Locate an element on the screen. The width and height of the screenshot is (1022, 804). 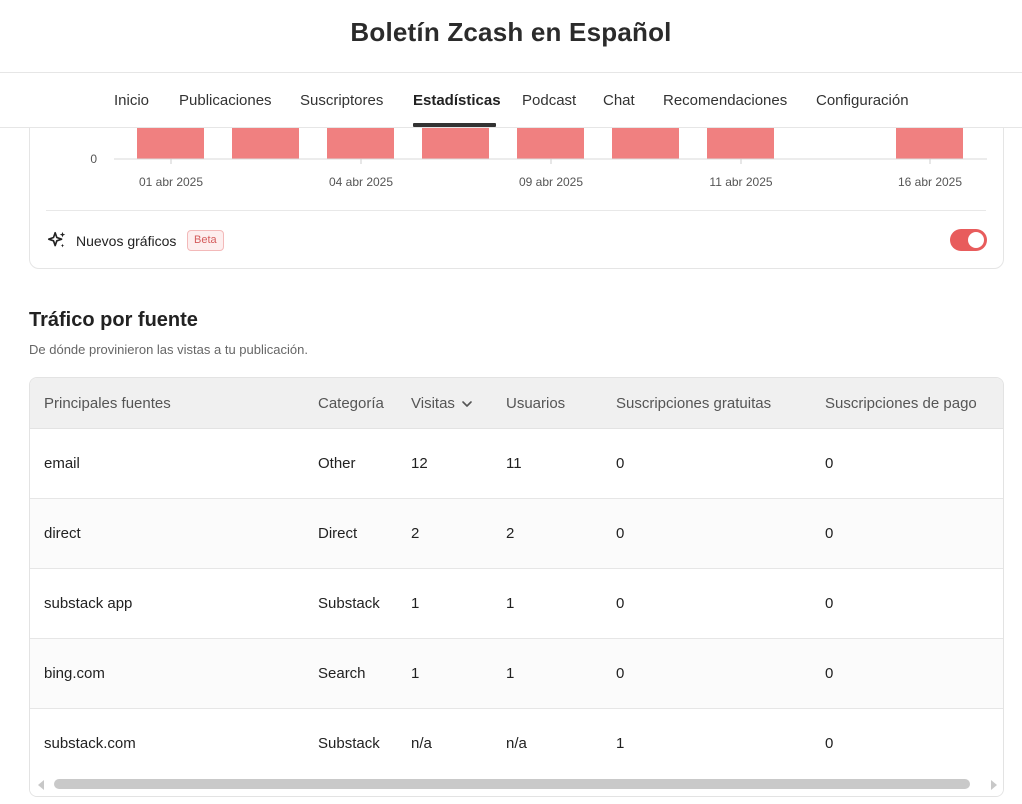
cell-source: bing.com is located at coordinates (74, 673).